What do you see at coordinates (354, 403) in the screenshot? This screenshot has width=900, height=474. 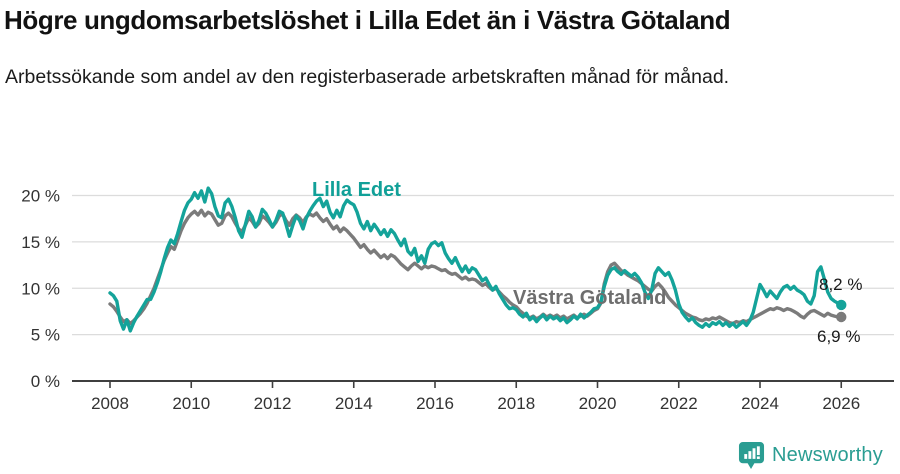 I see `x-tick-label: 2014` at bounding box center [354, 403].